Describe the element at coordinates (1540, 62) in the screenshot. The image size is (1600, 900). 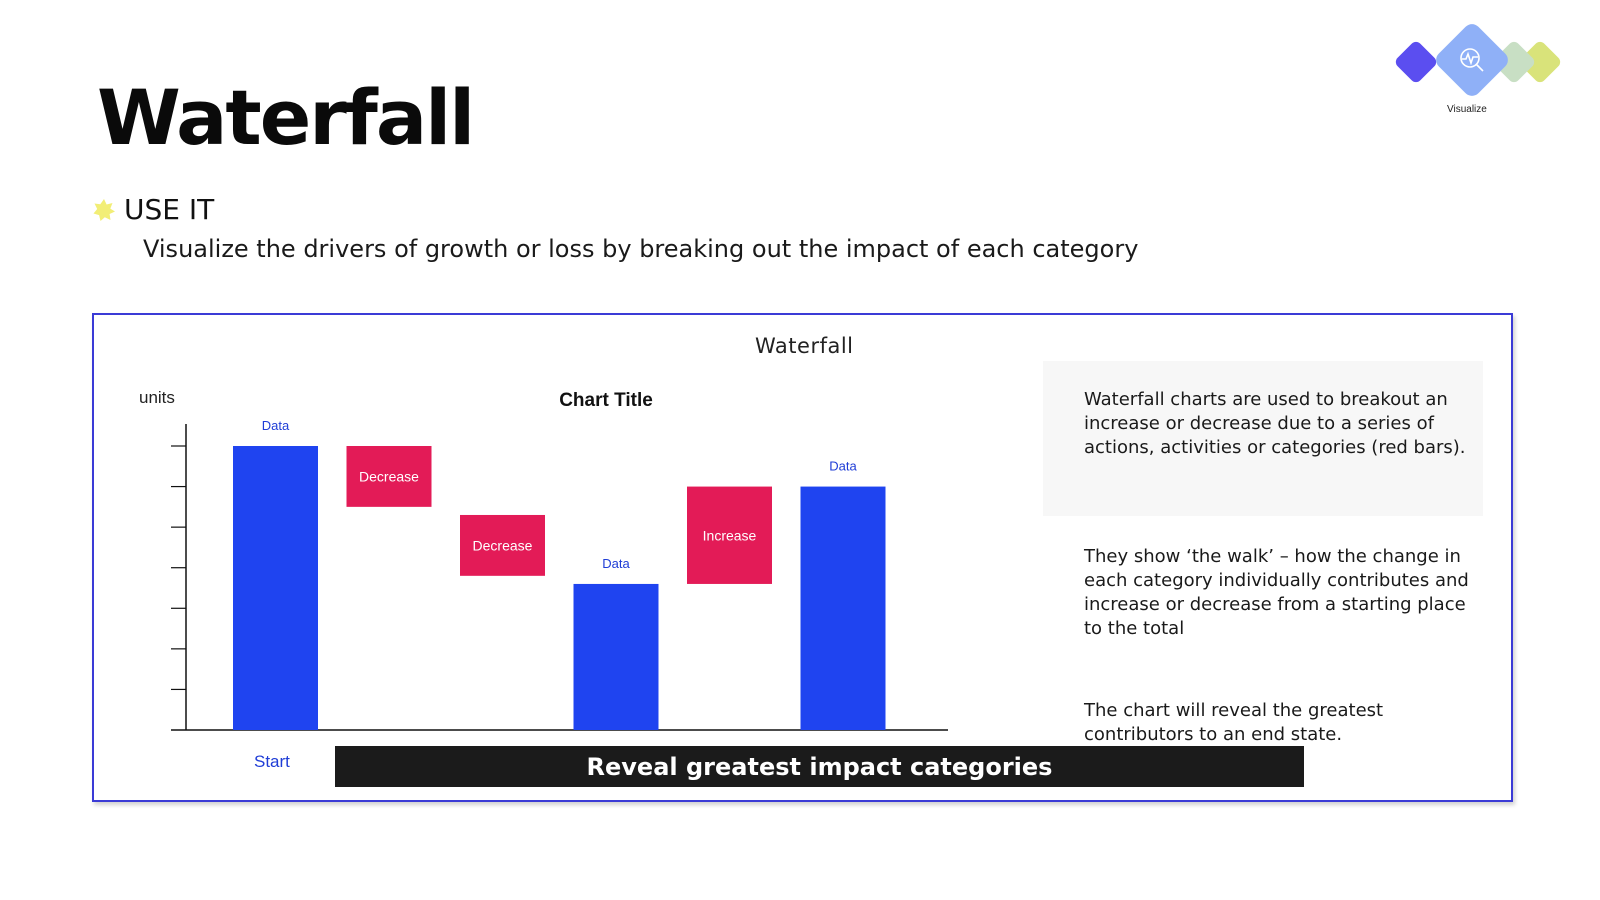
I see `badge-diamond-yellow` at that location.